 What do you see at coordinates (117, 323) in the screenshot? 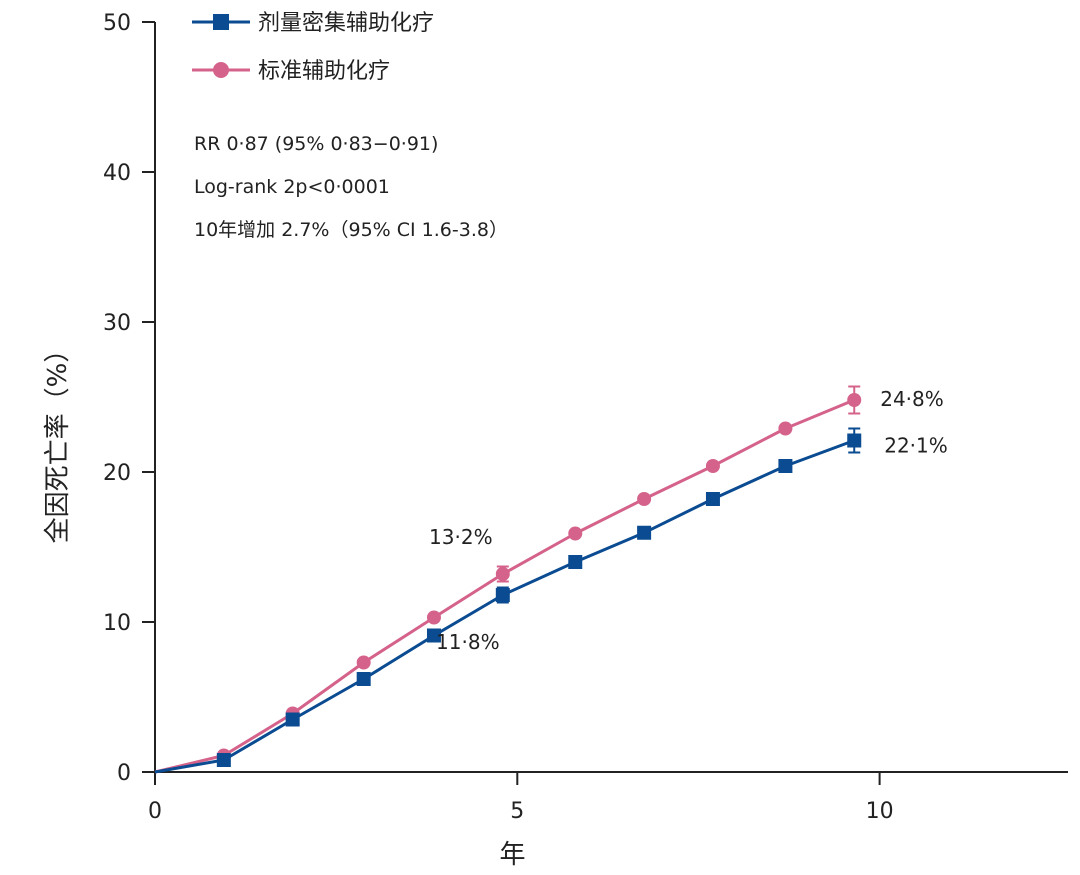
I see `y-tick-label: 30` at bounding box center [117, 323].